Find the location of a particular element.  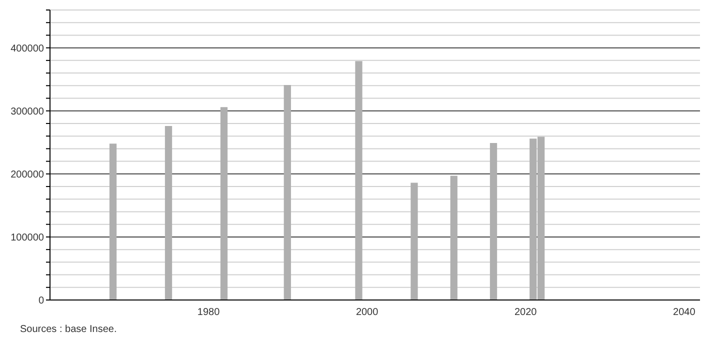

x-tick-label: 1980 is located at coordinates (208, 312).